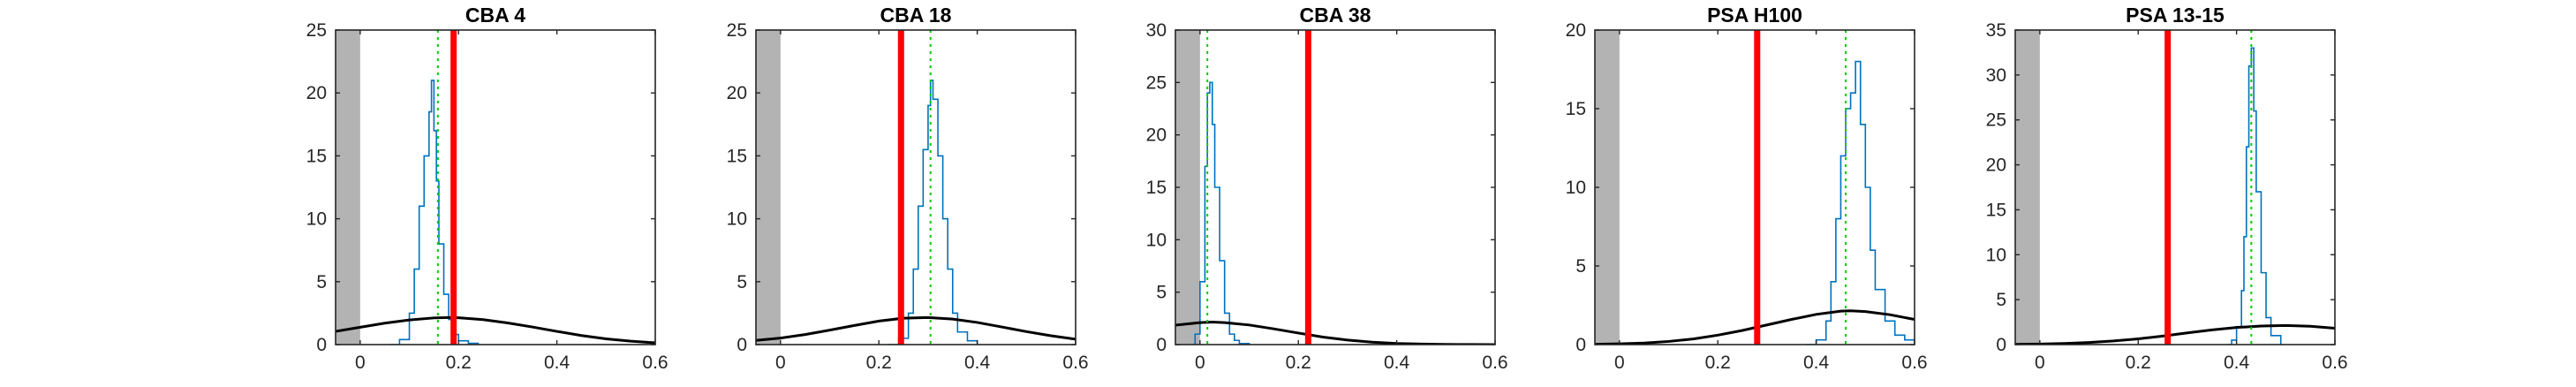  What do you see at coordinates (1996, 30) in the screenshot?
I see `y-tick-label: 35` at bounding box center [1996, 30].